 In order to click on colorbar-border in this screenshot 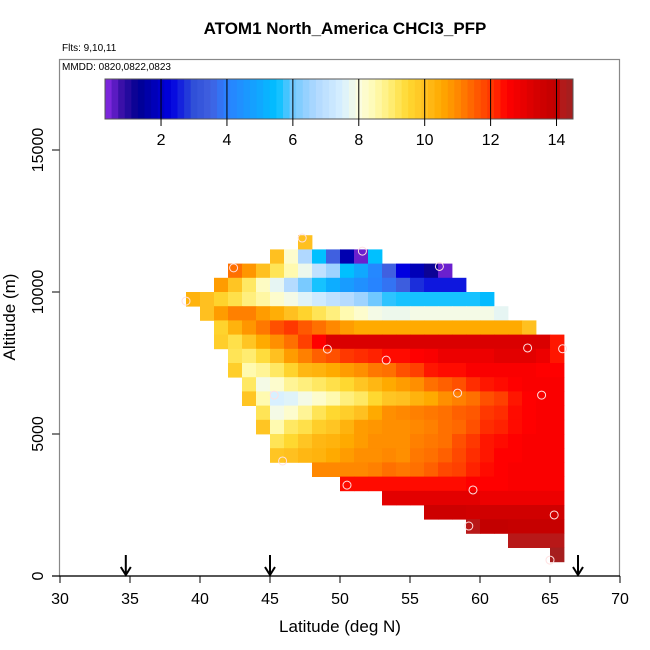, I will do `click(339, 99)`.